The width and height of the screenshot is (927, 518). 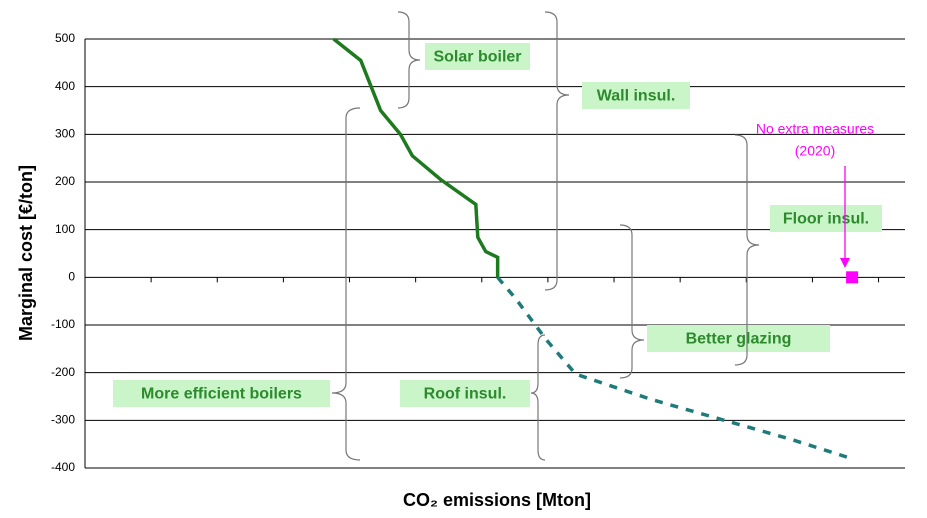 I want to click on annotation: Better glazing, so click(x=739, y=339).